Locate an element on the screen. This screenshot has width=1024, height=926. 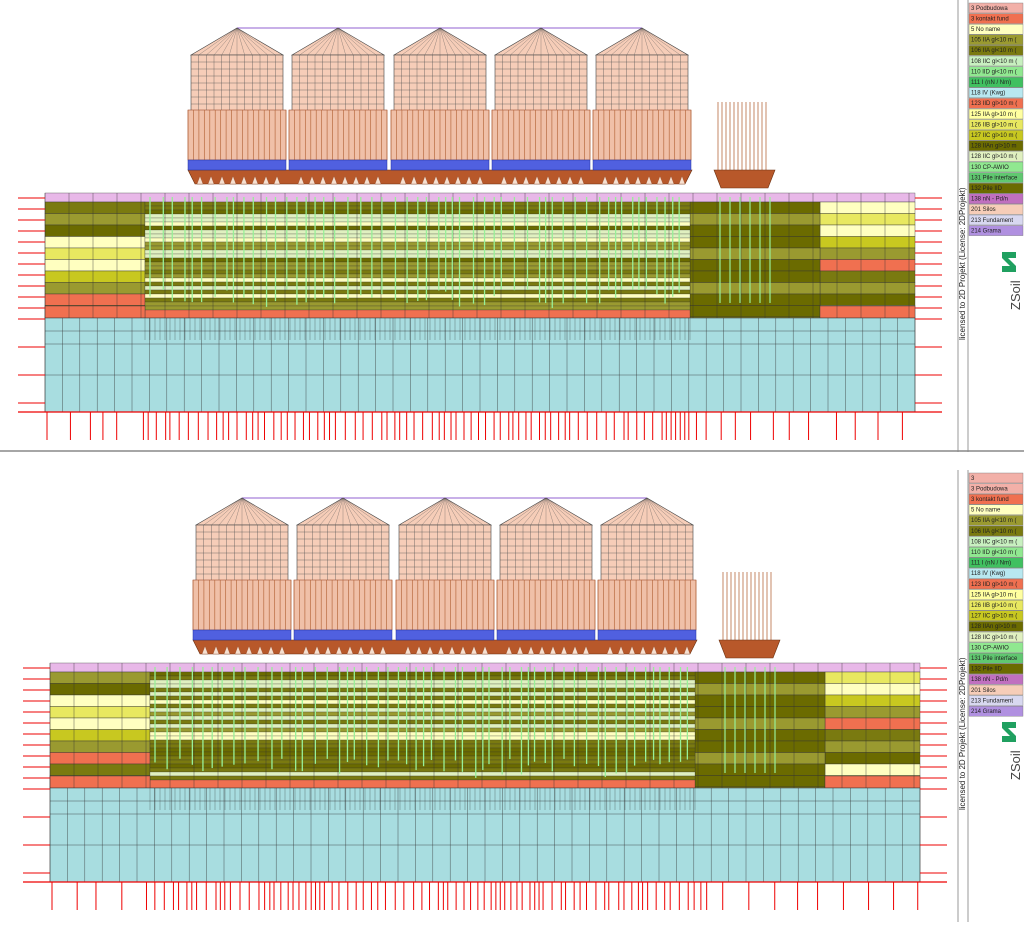
legend-label: 126 IIB gl>10 m ( is located at coordinates (994, 125).